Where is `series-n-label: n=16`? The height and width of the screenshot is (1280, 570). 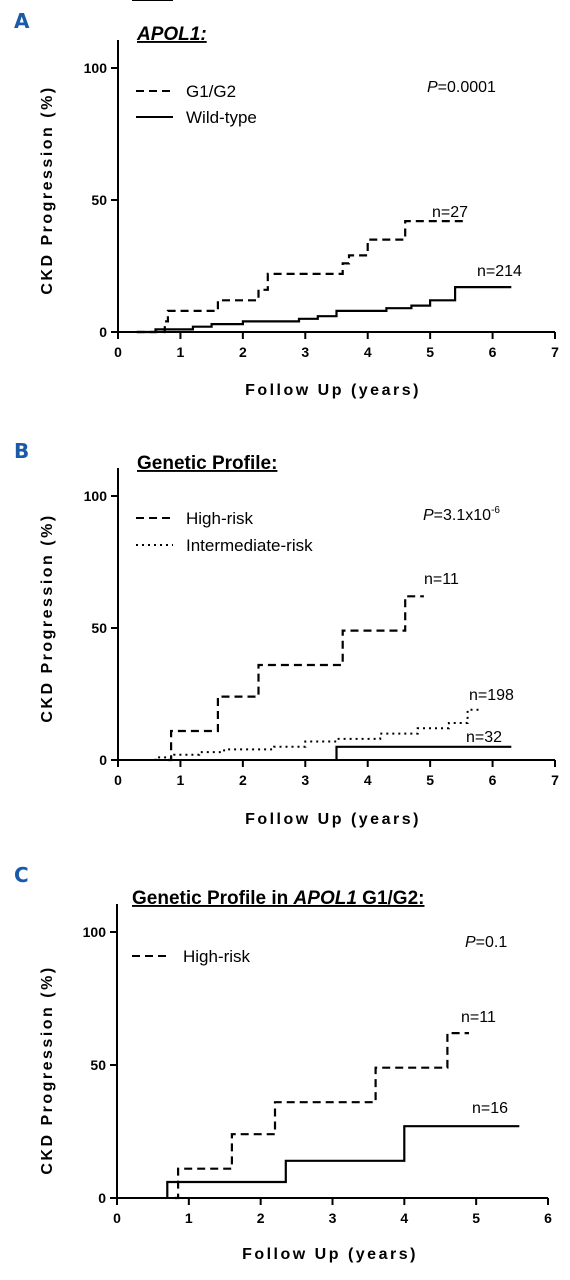 series-n-label: n=16 is located at coordinates (490, 1108).